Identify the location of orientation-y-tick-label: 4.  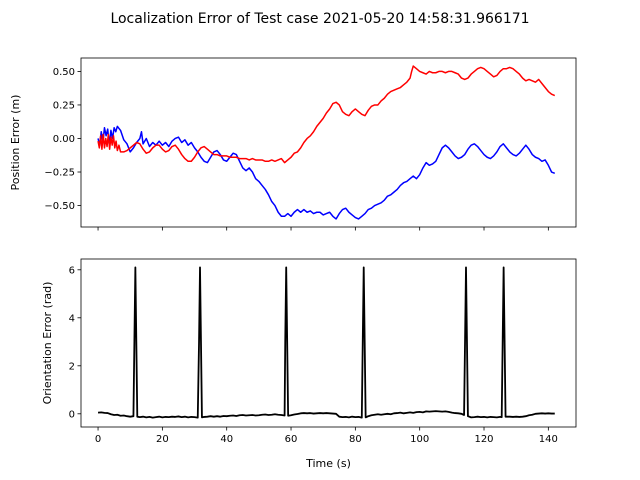
(72, 318).